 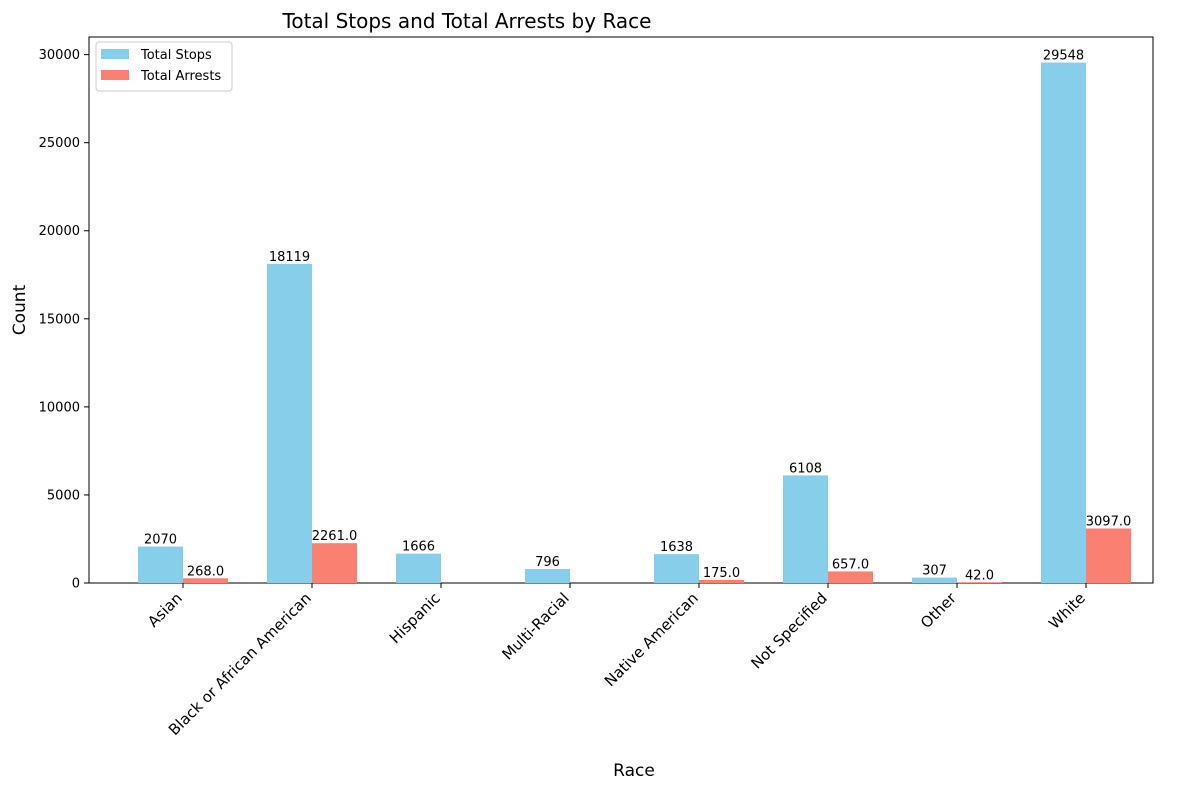 I want to click on bar-value-label: 3097.0, so click(x=1109, y=521).